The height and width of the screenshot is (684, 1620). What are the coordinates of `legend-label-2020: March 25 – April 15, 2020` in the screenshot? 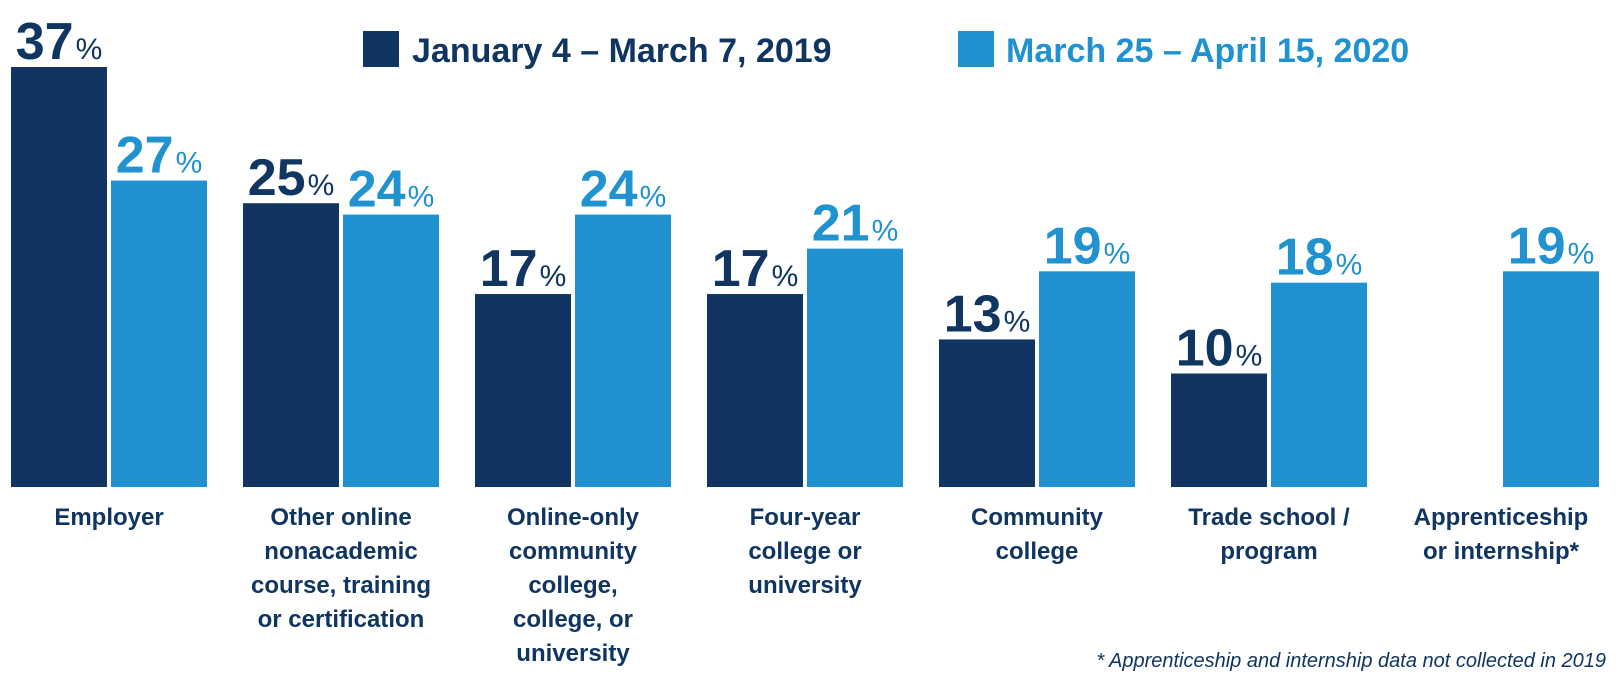 It's located at (1207, 51).